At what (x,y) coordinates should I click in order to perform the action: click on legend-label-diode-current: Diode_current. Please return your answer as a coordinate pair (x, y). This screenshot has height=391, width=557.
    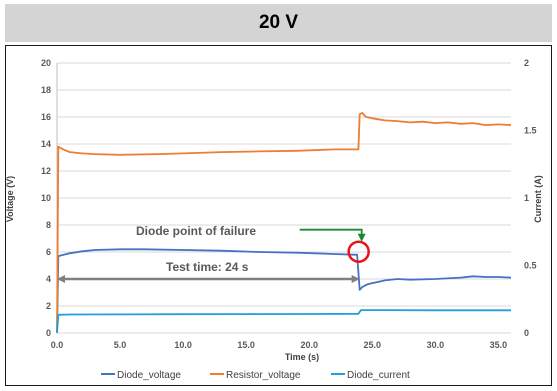
    Looking at the image, I should click on (378, 375).